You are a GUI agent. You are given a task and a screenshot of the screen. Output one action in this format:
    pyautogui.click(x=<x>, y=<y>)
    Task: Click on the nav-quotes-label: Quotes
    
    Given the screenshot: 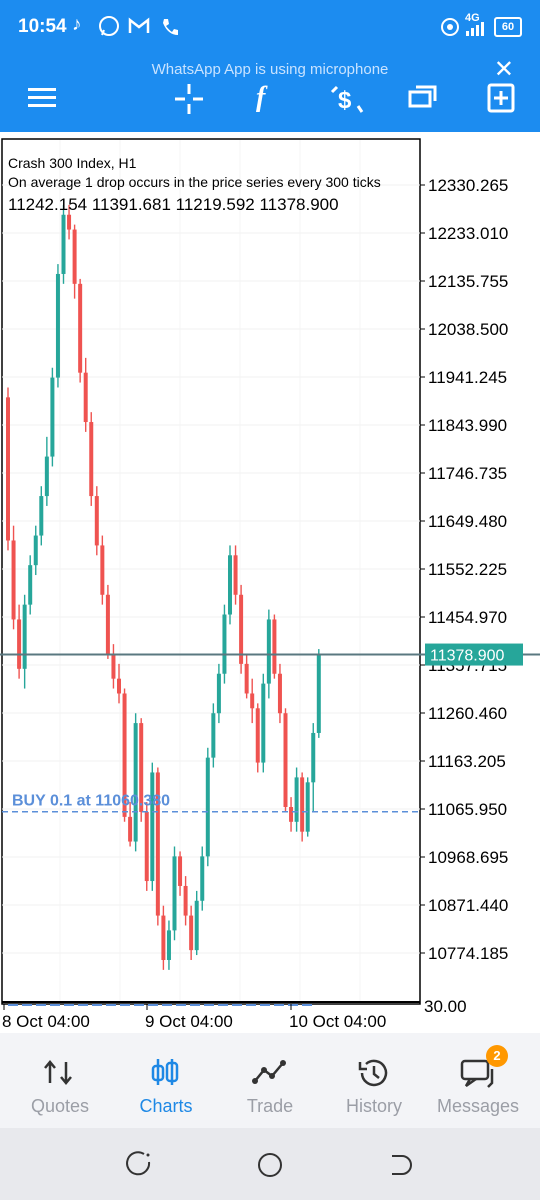 What is the action you would take?
    pyautogui.click(x=60, y=1106)
    